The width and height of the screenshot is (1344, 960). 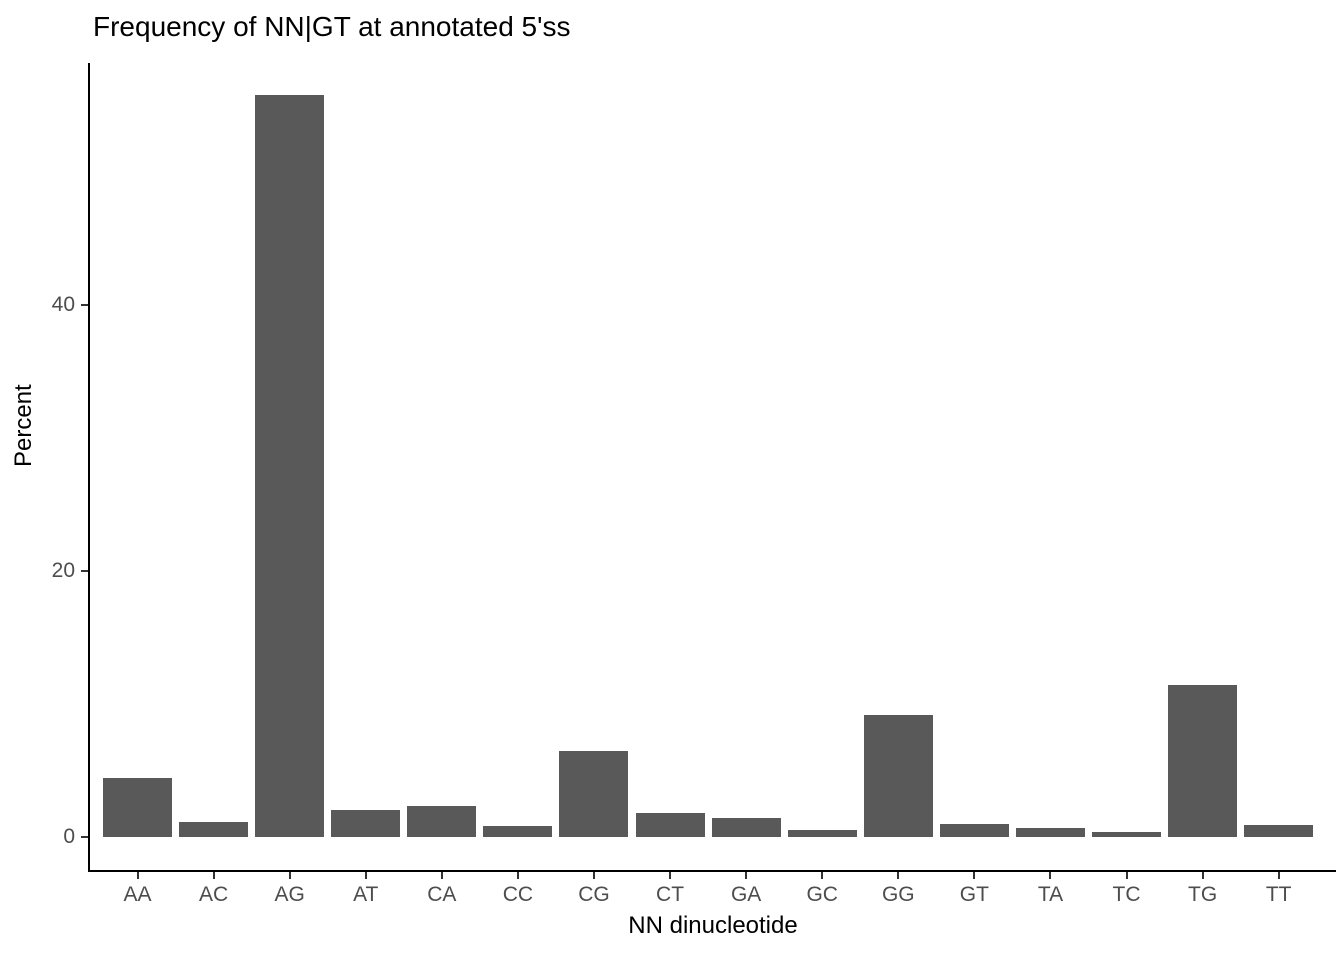 What do you see at coordinates (213, 829) in the screenshot?
I see `bar-AC` at bounding box center [213, 829].